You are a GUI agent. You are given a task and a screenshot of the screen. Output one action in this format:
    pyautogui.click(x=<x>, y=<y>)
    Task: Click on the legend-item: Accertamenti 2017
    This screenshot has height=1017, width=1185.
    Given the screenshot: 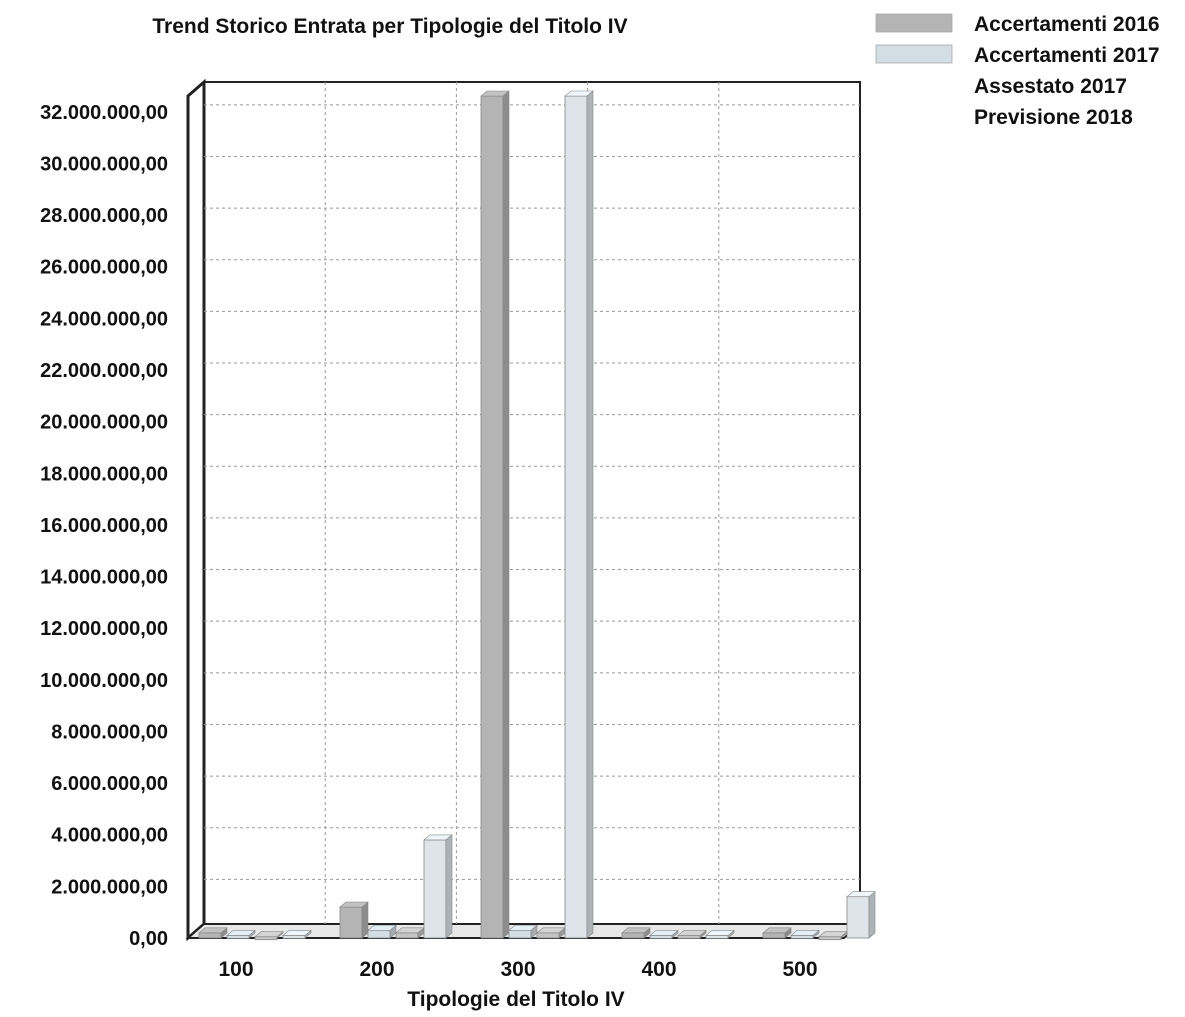 What is the action you would take?
    pyautogui.click(x=1017, y=55)
    